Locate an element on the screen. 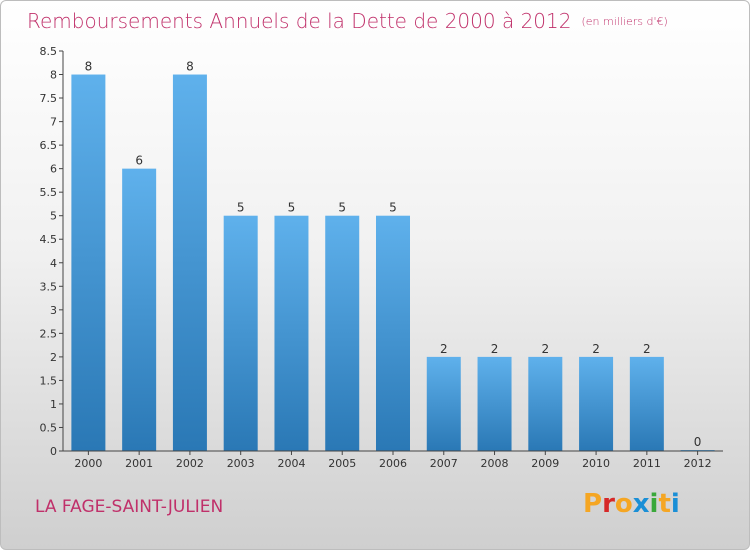 The image size is (750, 550). bar-2008 is located at coordinates (494, 403).